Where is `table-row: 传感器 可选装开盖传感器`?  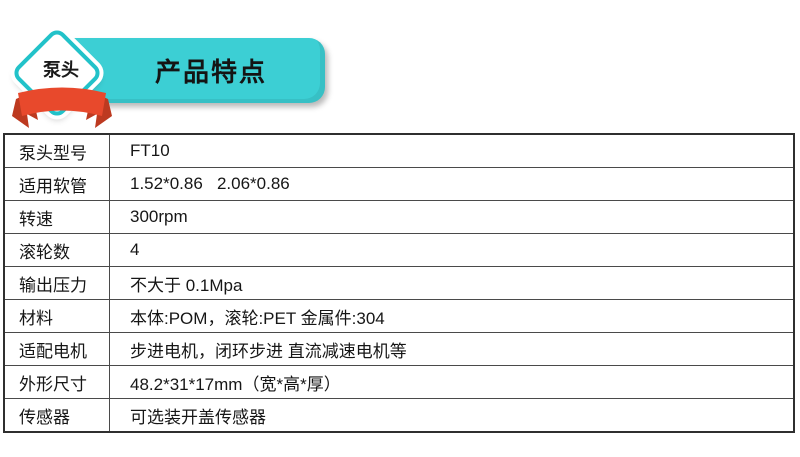
table-row: 传感器 可选装开盖传感器 is located at coordinates (399, 415).